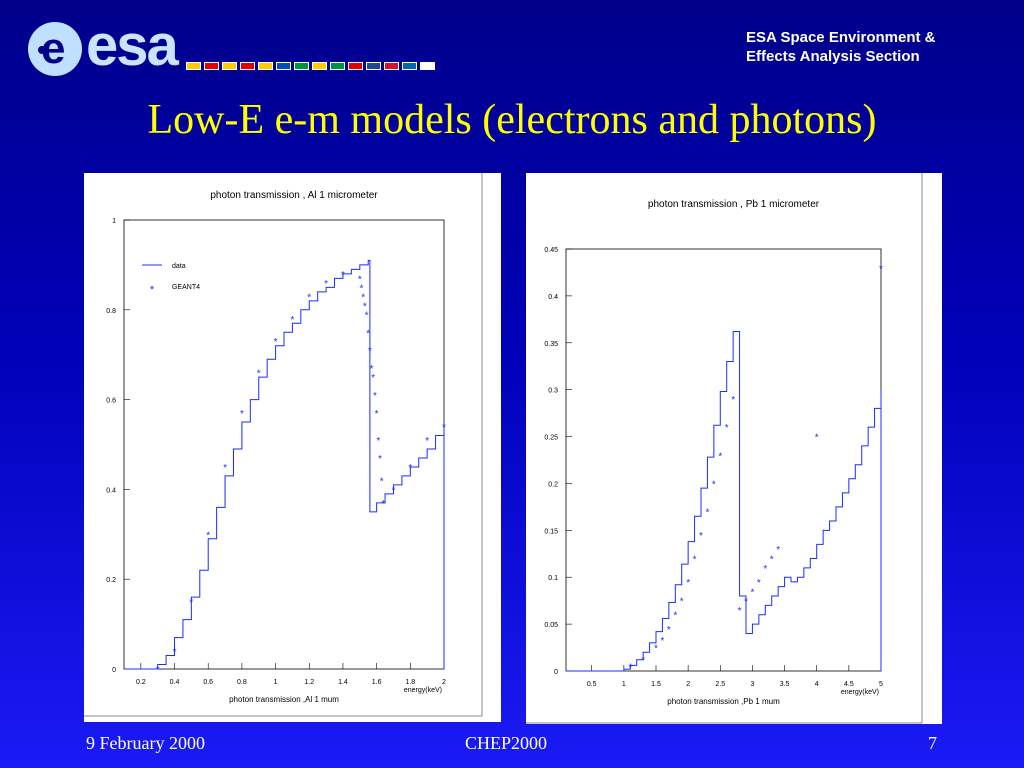 Image resolution: width=1024 pixels, height=768 pixels. I want to click on esa-logo: e esa, so click(243, 45).